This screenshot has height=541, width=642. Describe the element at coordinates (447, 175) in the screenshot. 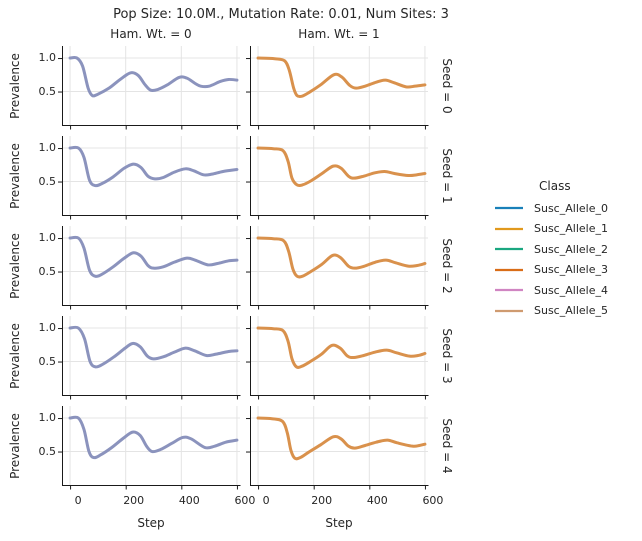

I see `row-label-seed-1: Seed = 1` at that location.